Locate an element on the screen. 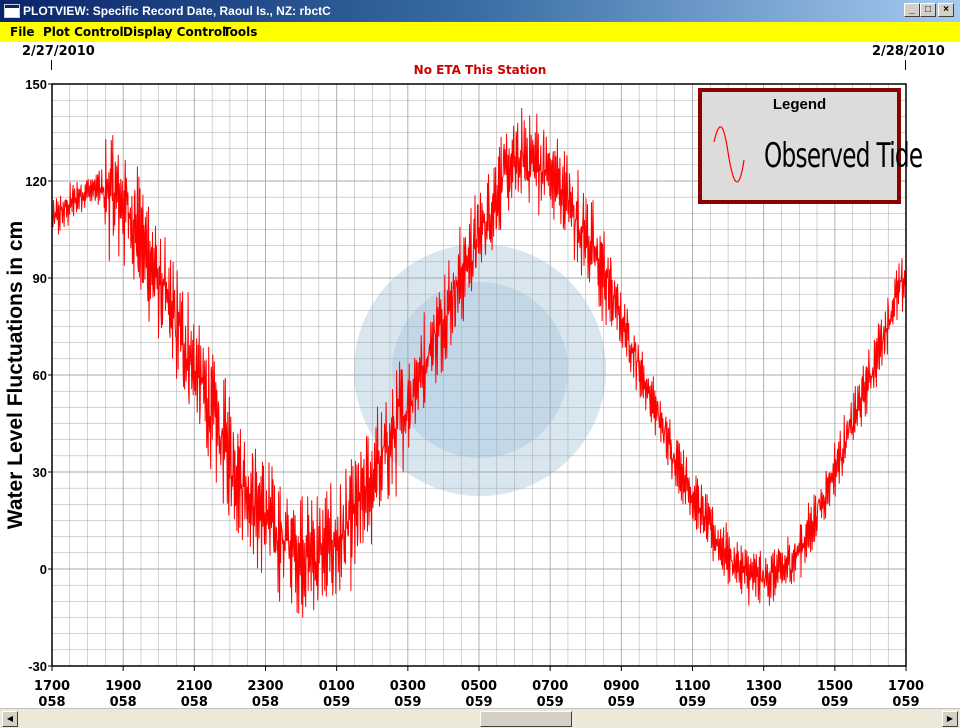  legend-entry-label: Observed Tide is located at coordinates (843, 156).